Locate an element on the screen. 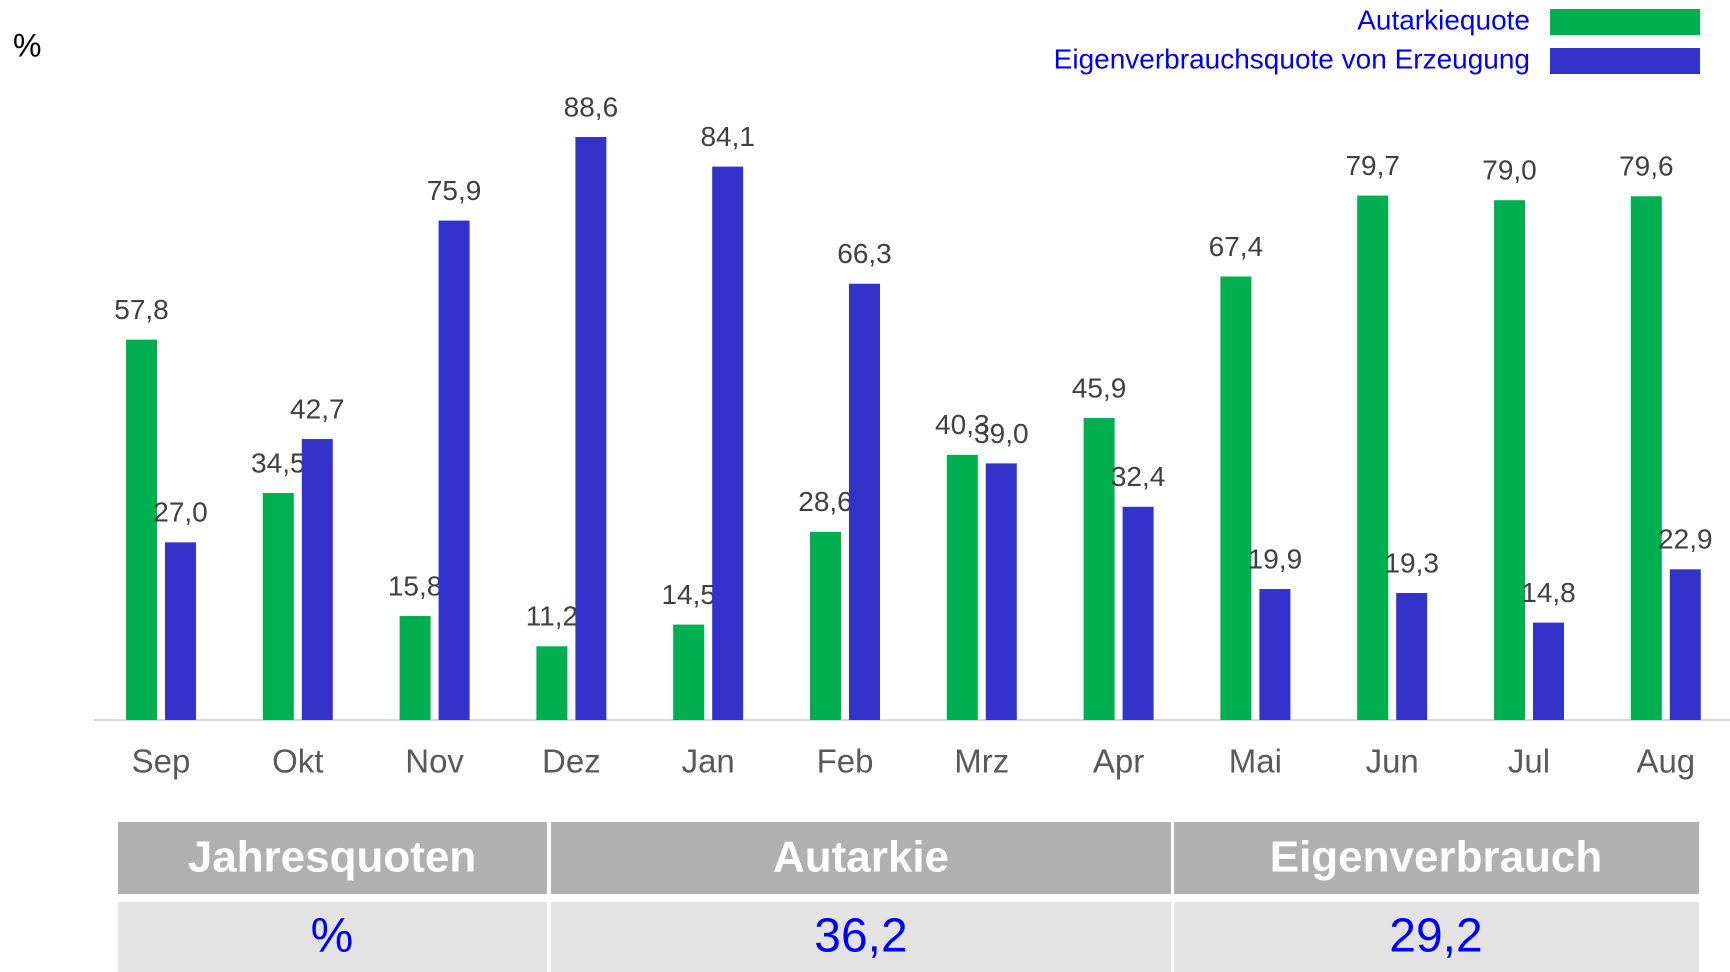 This screenshot has height=972, width=1730. cell-text: % is located at coordinates (332, 936).